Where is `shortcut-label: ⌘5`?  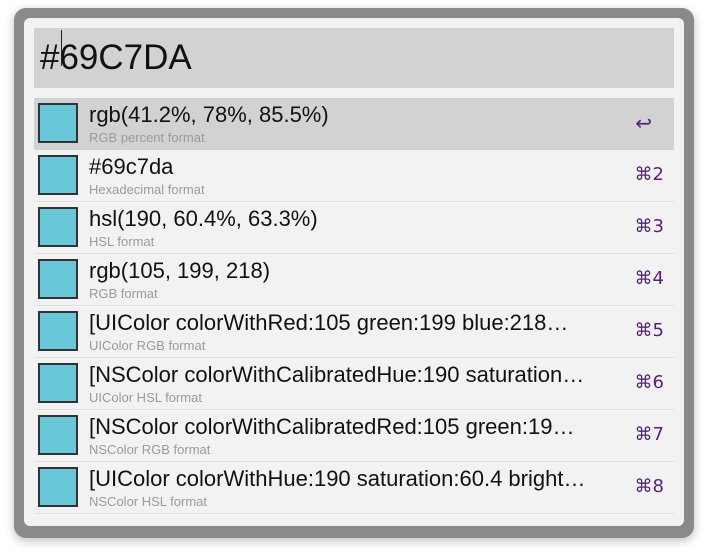 shortcut-label: ⌘5 is located at coordinates (649, 330).